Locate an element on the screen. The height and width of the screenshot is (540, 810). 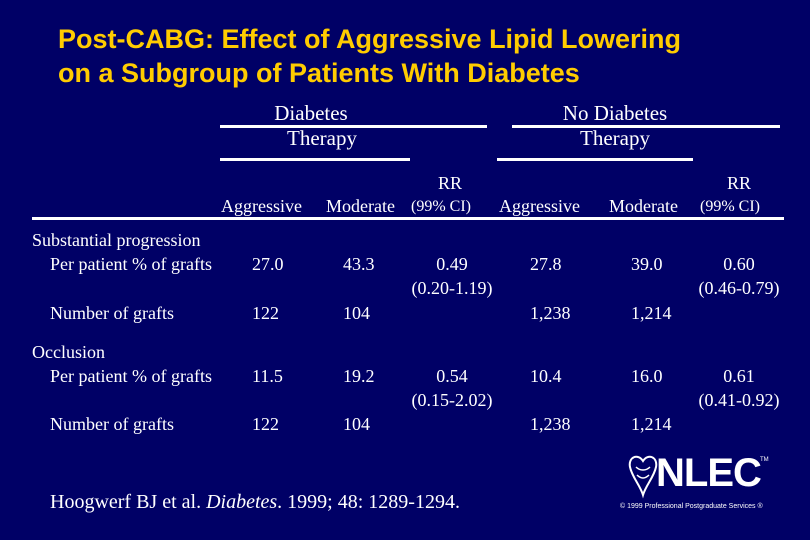
no-diabetes-ci-value: (0.41-0.92) is located at coordinates (739, 400).